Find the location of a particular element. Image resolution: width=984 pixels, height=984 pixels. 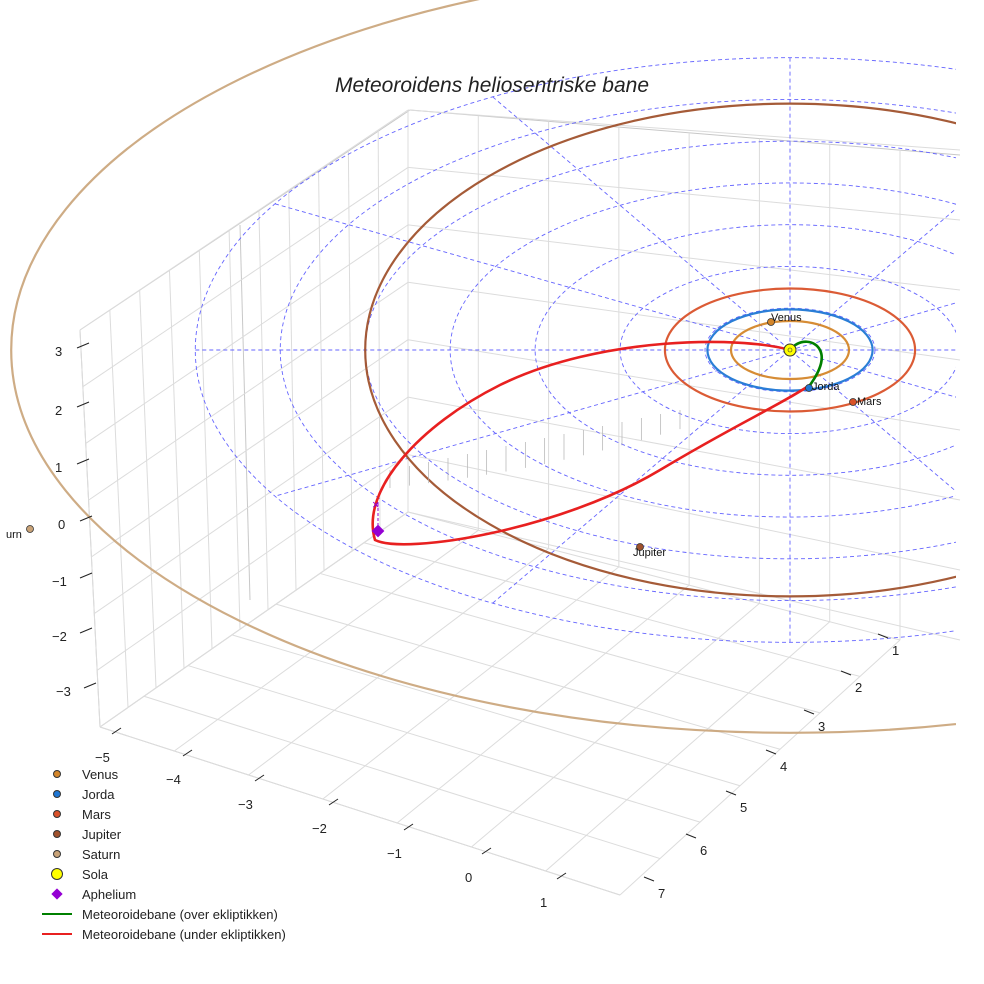

orbit-venus is located at coordinates (790, 350).